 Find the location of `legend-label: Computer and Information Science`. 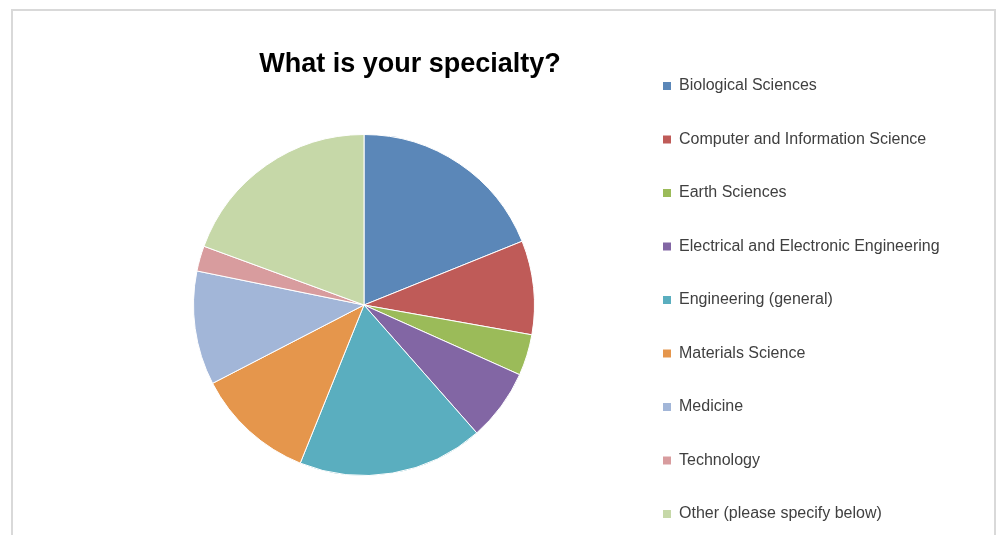

legend-label: Computer and Information Science is located at coordinates (803, 138).